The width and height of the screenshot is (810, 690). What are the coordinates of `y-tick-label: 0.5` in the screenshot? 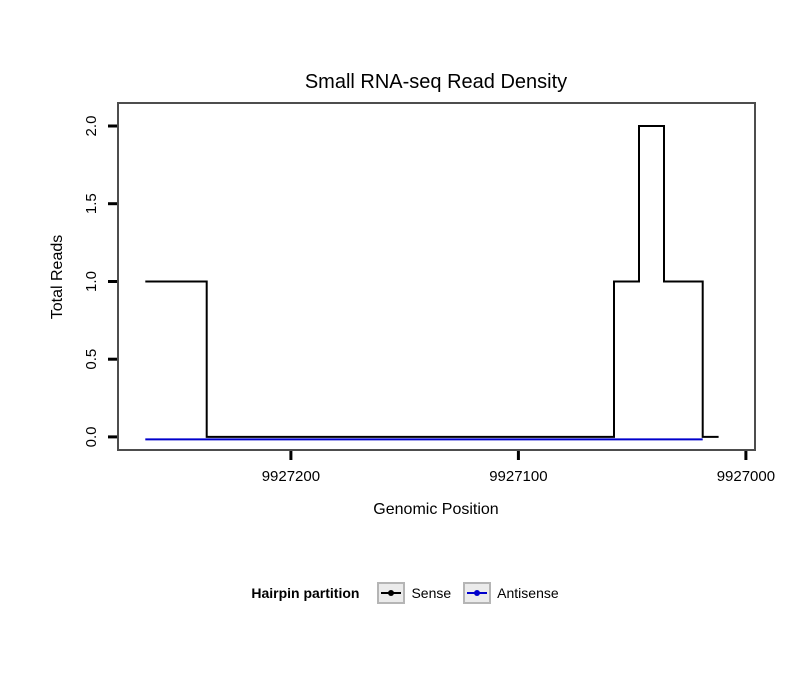 It's located at (91, 359).